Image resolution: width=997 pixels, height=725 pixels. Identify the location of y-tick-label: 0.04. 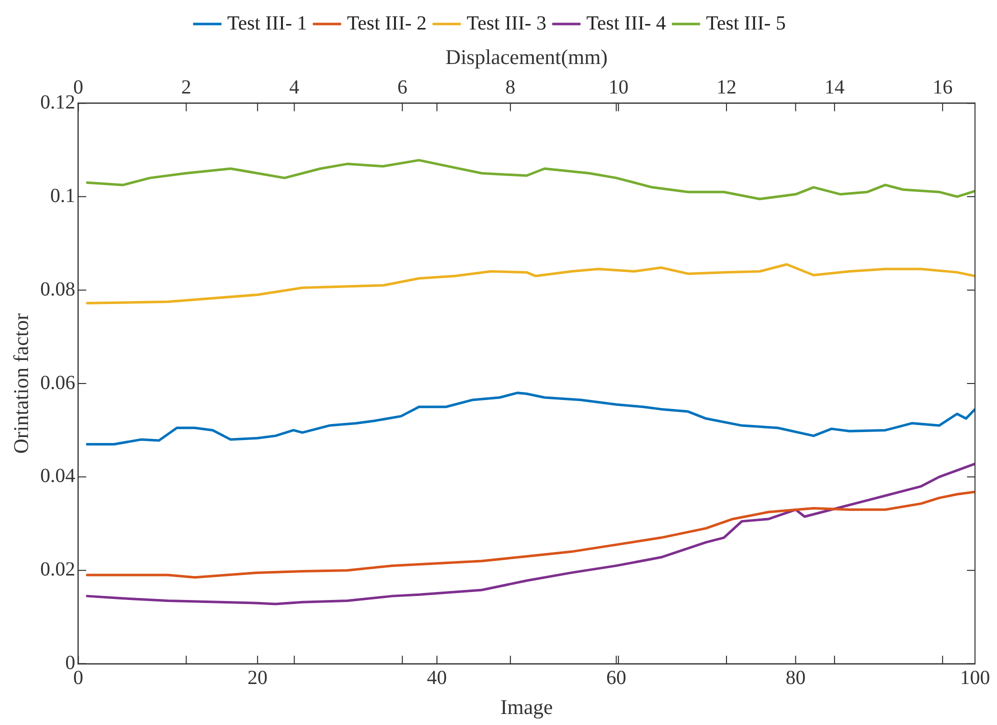
(58, 476).